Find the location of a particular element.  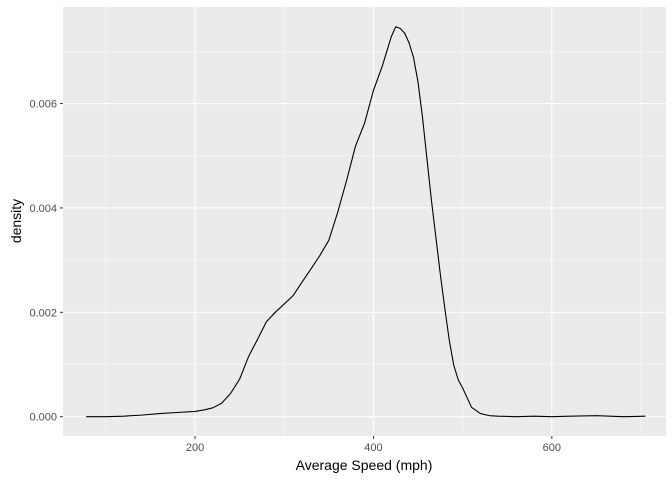

y-tick-label: 0.000 is located at coordinates (43, 418).